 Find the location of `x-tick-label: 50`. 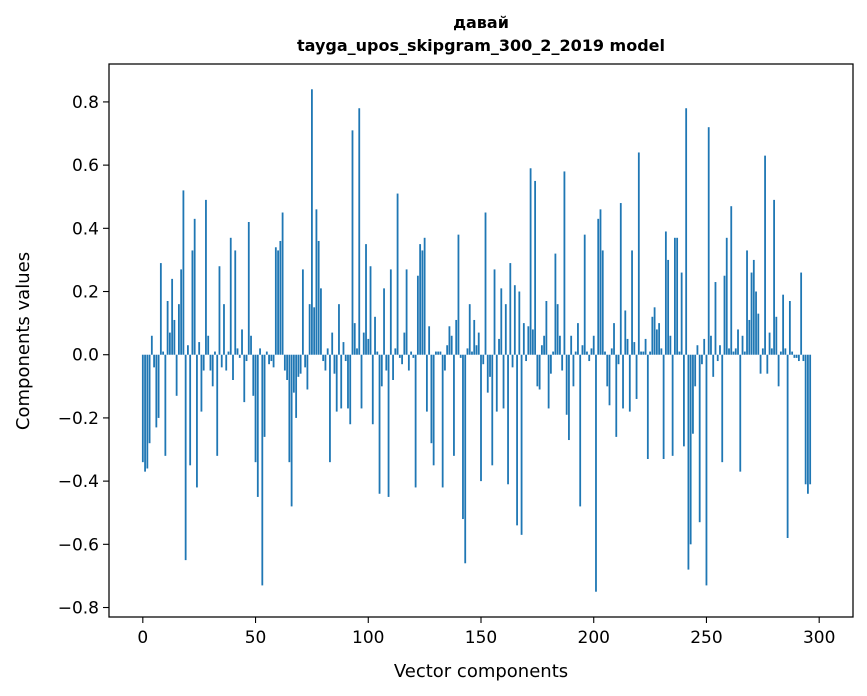

x-tick-label: 50 is located at coordinates (256, 638).